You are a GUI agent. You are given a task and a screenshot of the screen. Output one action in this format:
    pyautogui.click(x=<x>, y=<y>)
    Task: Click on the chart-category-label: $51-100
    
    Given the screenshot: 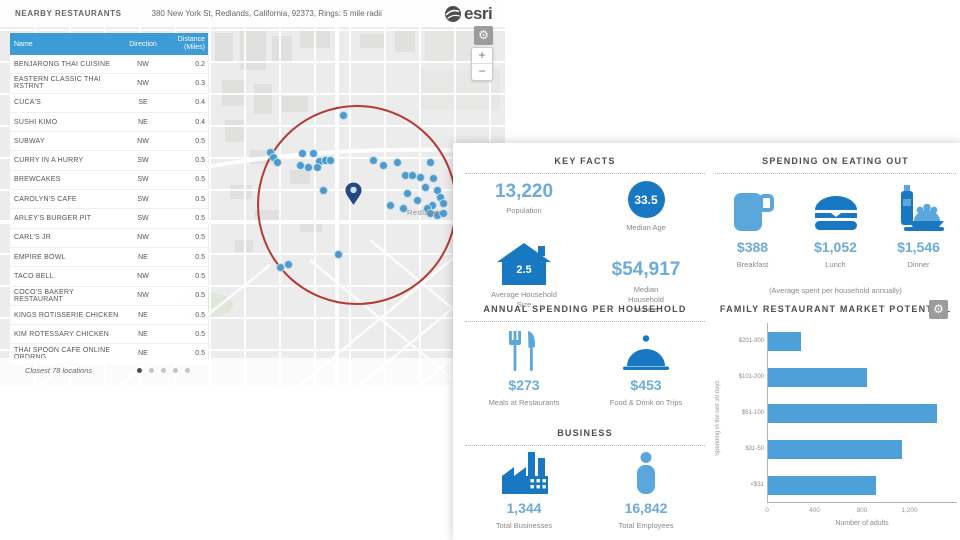 What is the action you would take?
    pyautogui.click(x=752, y=413)
    